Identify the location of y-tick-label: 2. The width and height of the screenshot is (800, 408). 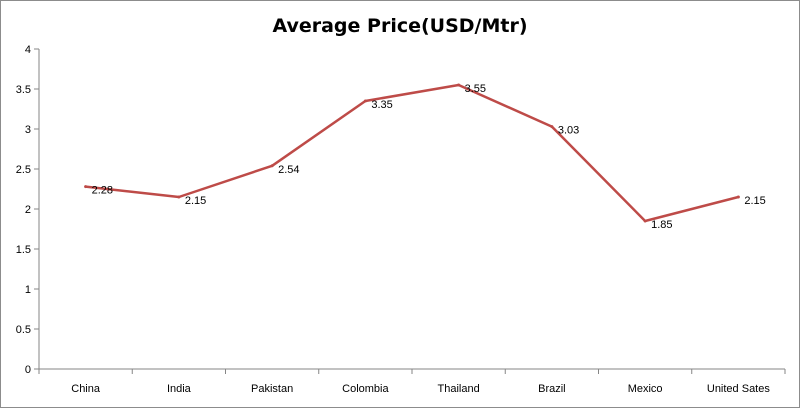
(28, 210).